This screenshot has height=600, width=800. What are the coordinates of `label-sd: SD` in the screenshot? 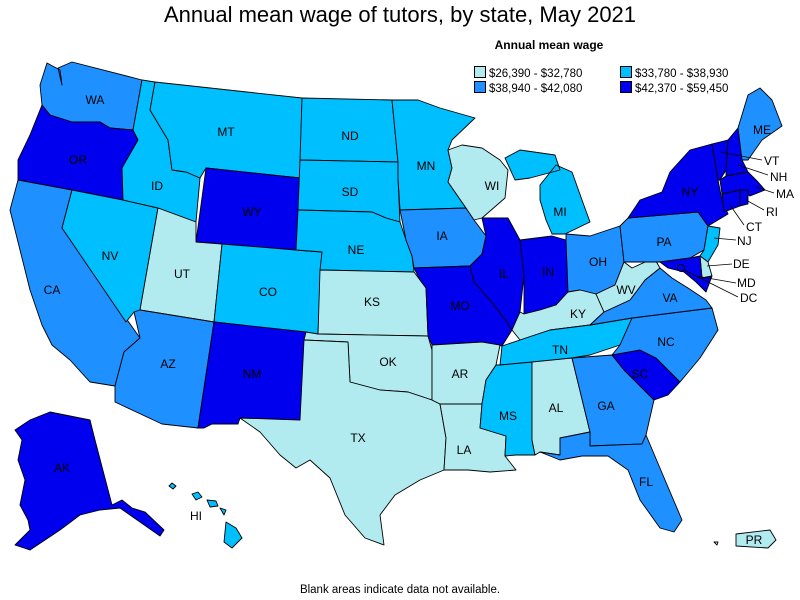 It's located at (350, 192).